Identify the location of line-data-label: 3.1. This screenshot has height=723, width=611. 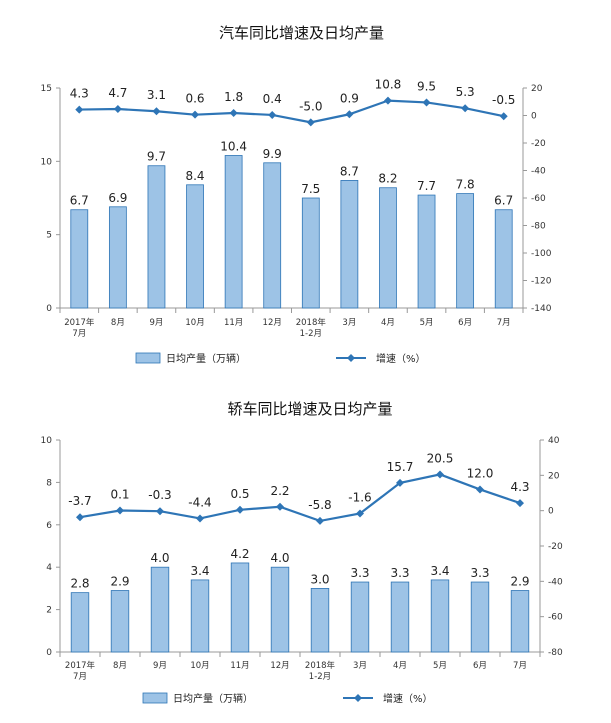
(156, 95).